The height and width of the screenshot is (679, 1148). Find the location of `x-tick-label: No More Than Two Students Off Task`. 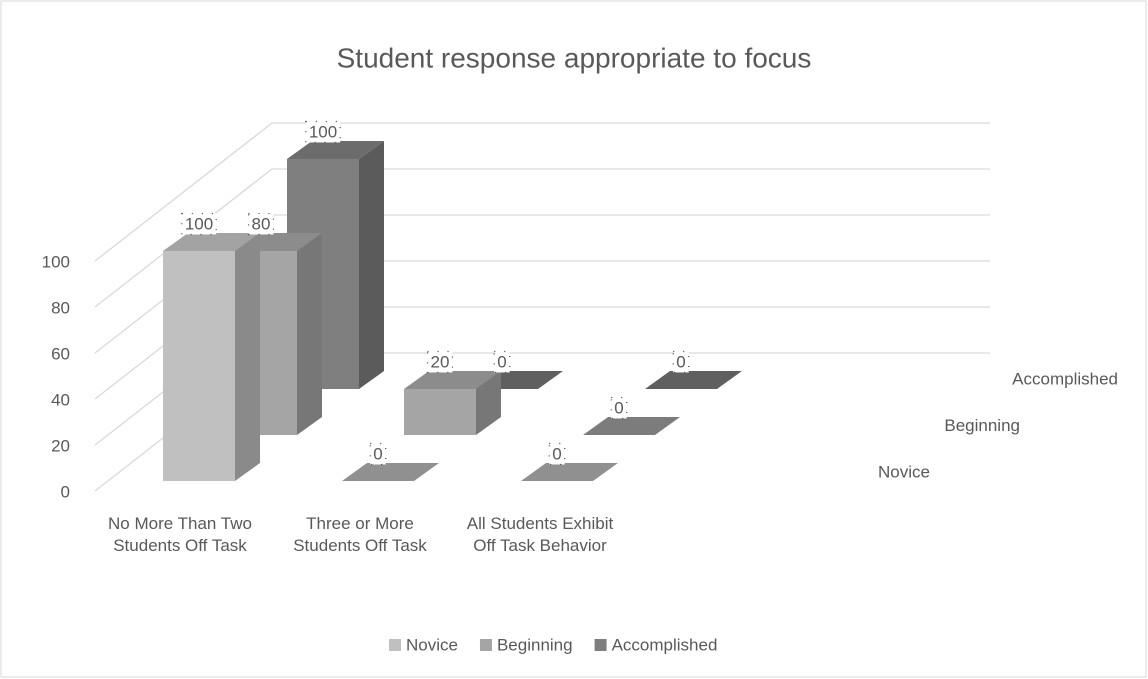

x-tick-label: No More Than Two Students Off Task is located at coordinates (180, 534).